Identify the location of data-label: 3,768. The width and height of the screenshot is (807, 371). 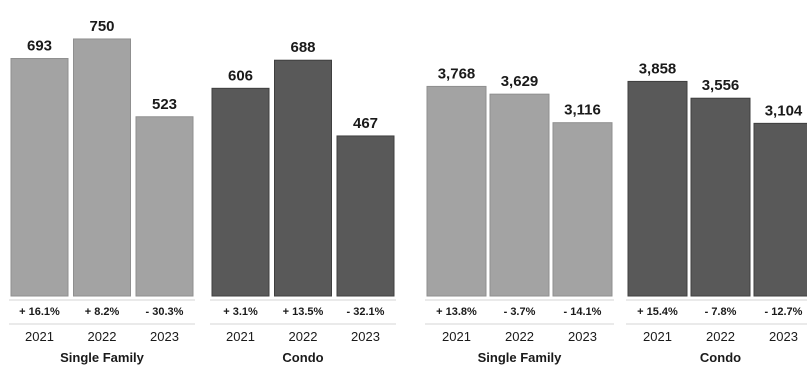
(457, 73).